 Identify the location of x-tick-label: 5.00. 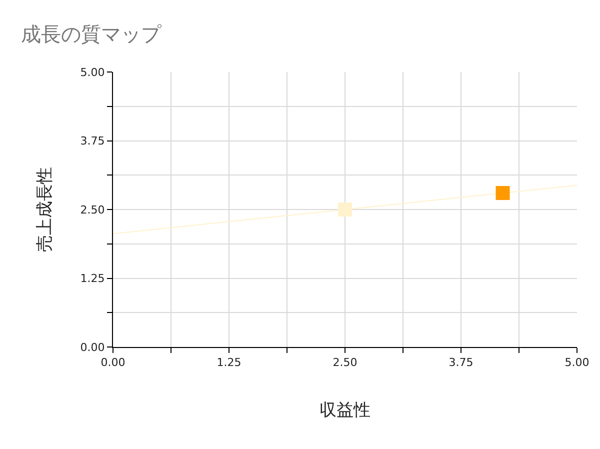
(577, 363).